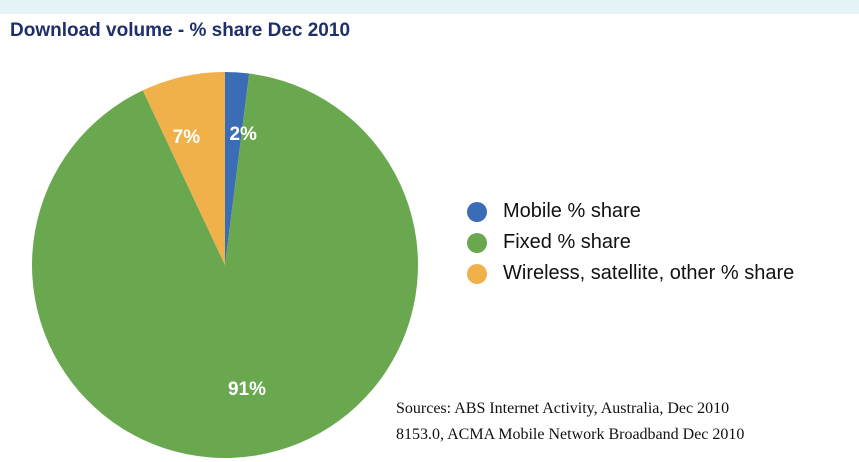  I want to click on data-label-wireless: 7%, so click(187, 137).